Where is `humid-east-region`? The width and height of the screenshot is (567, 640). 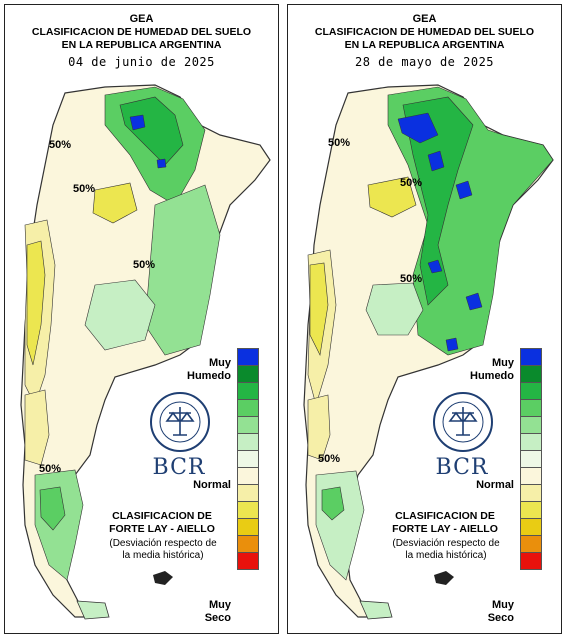 humid-east-region is located at coordinates (182, 270).